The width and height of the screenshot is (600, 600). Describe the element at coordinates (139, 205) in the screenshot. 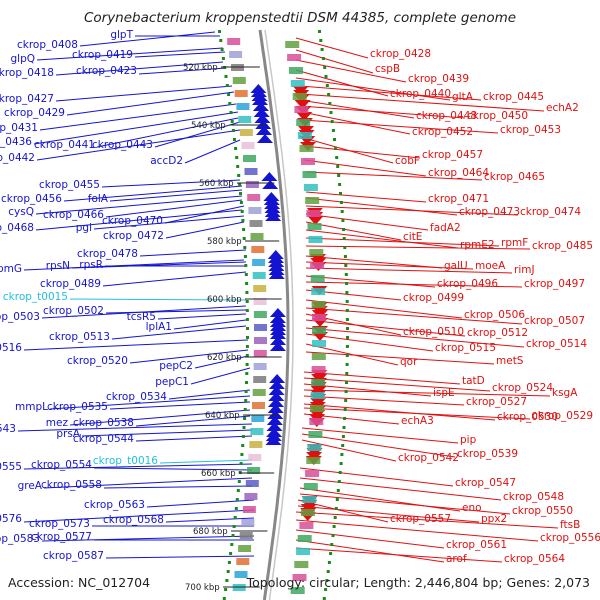

I see `leader-line-cysq` at that location.